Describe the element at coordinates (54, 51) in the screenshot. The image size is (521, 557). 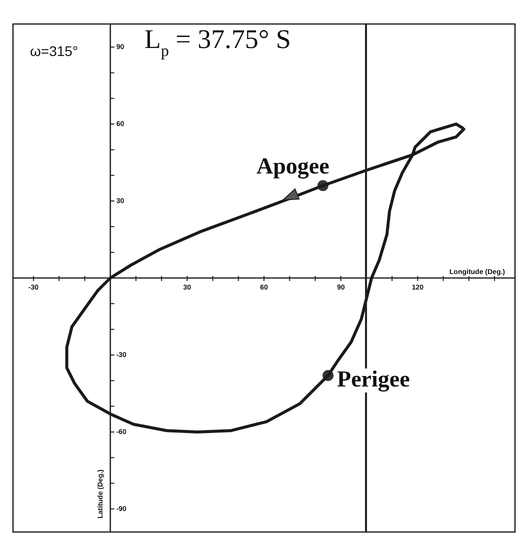
I see `annotation: ω=315°` at that location.